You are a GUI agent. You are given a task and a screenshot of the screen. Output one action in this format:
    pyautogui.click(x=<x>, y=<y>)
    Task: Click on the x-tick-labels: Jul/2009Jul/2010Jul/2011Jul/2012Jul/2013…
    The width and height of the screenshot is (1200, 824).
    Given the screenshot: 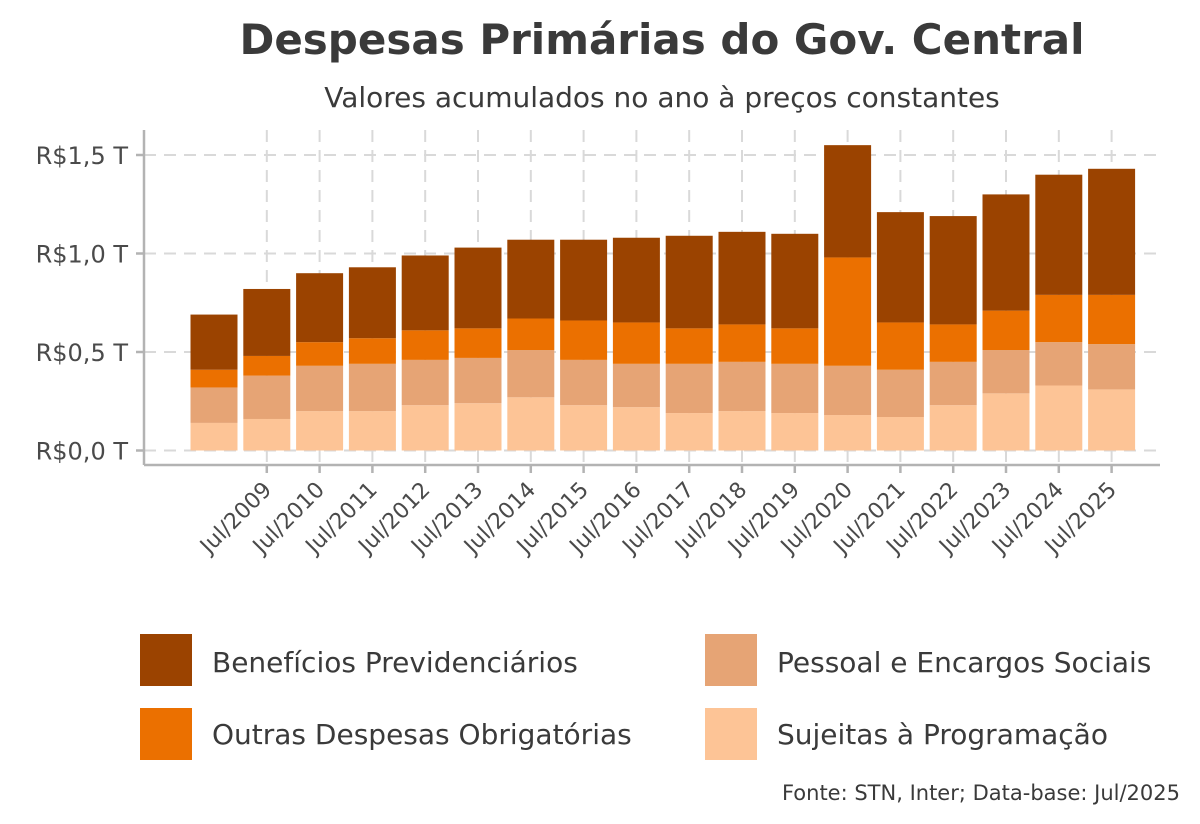 What is the action you would take?
    pyautogui.click(x=657, y=519)
    